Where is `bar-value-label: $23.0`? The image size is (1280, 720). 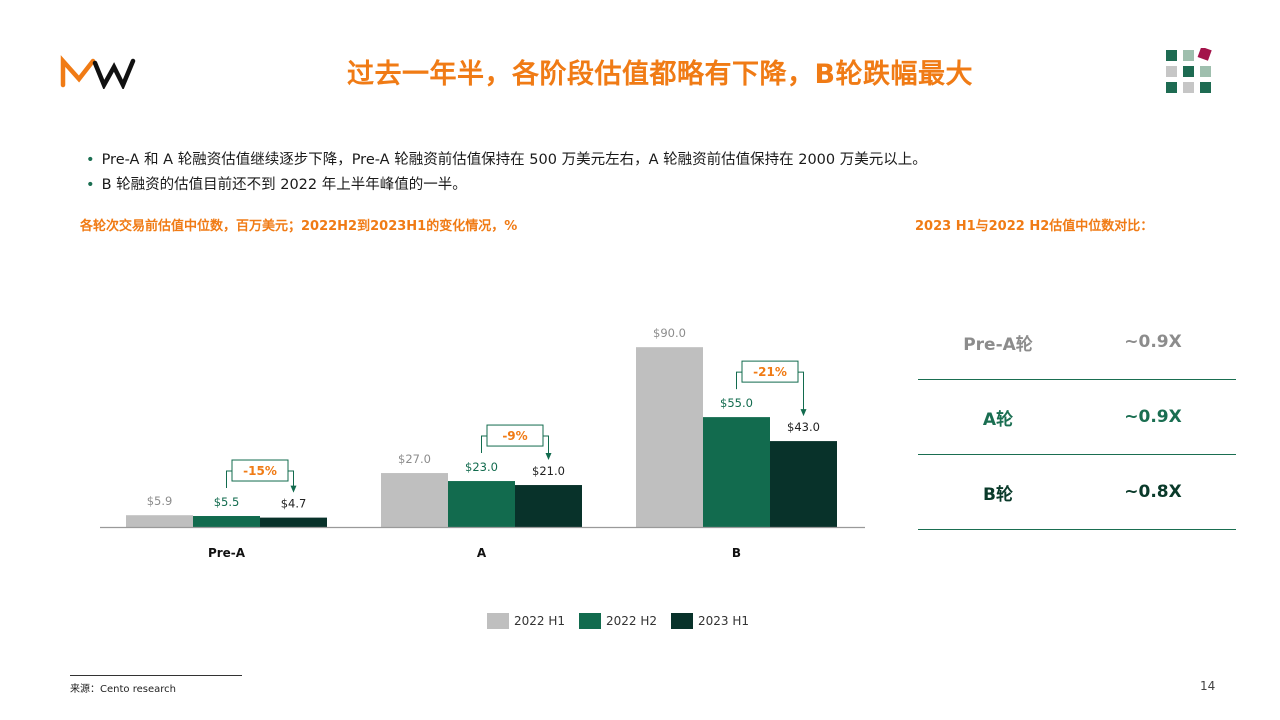 bar-value-label: $23.0 is located at coordinates (481, 467).